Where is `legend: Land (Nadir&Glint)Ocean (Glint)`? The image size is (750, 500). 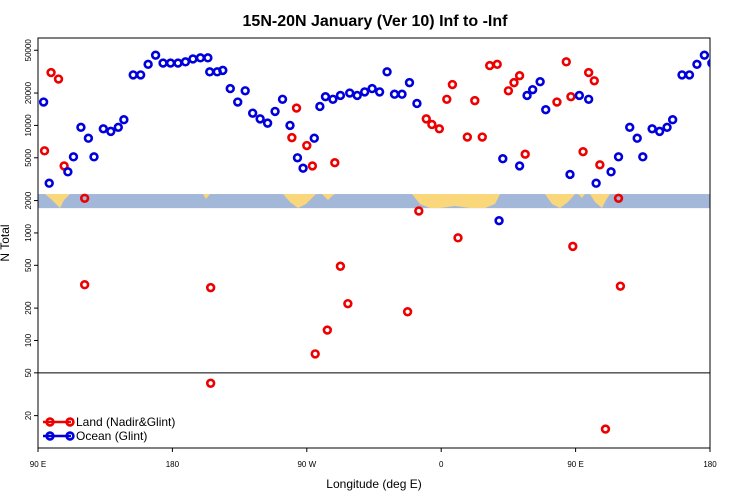 legend: Land (Nadir&Glint)Ocean (Glint) is located at coordinates (109, 429).